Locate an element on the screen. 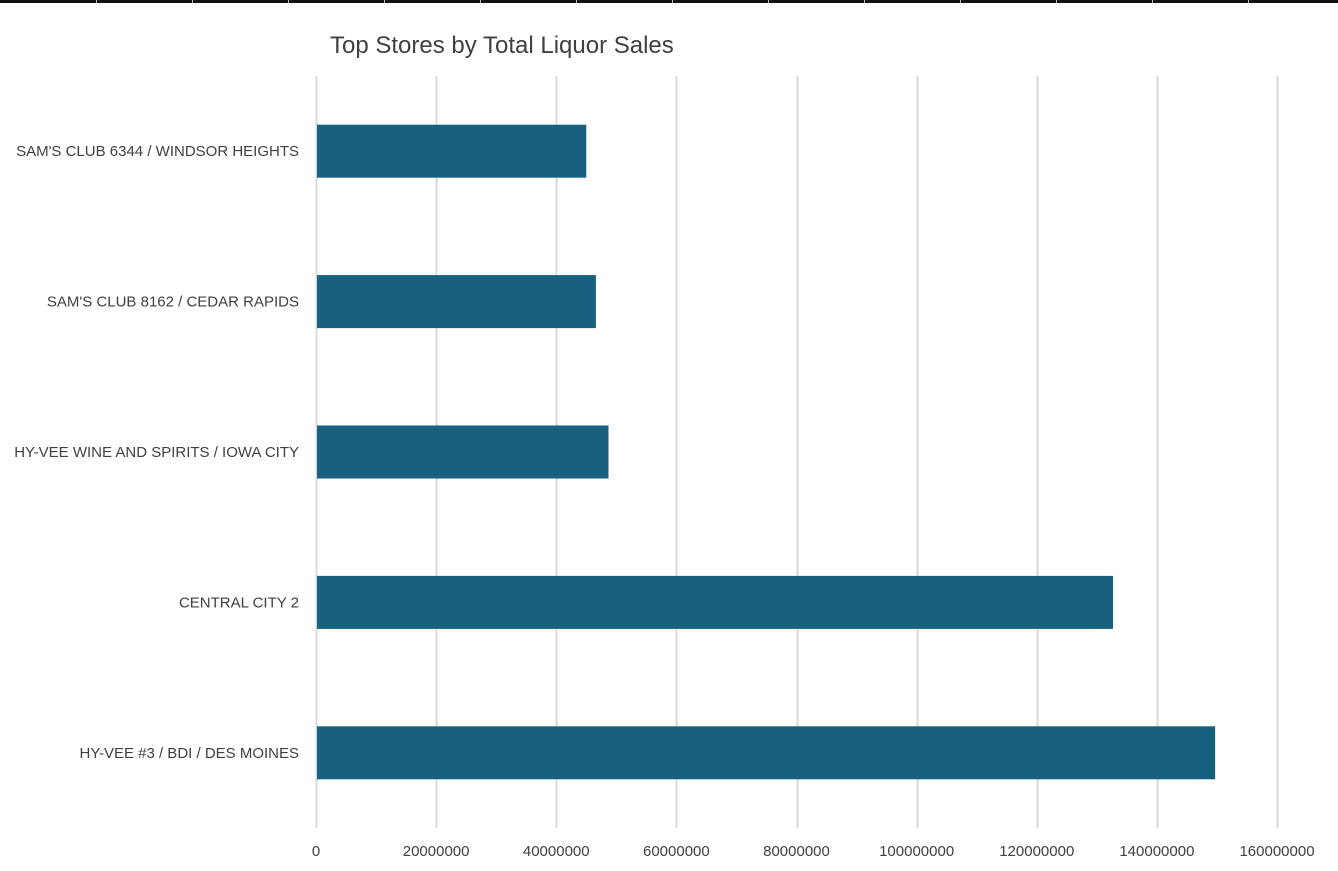 The image size is (1338, 871). x-tick-label: 60000000 is located at coordinates (676, 851).